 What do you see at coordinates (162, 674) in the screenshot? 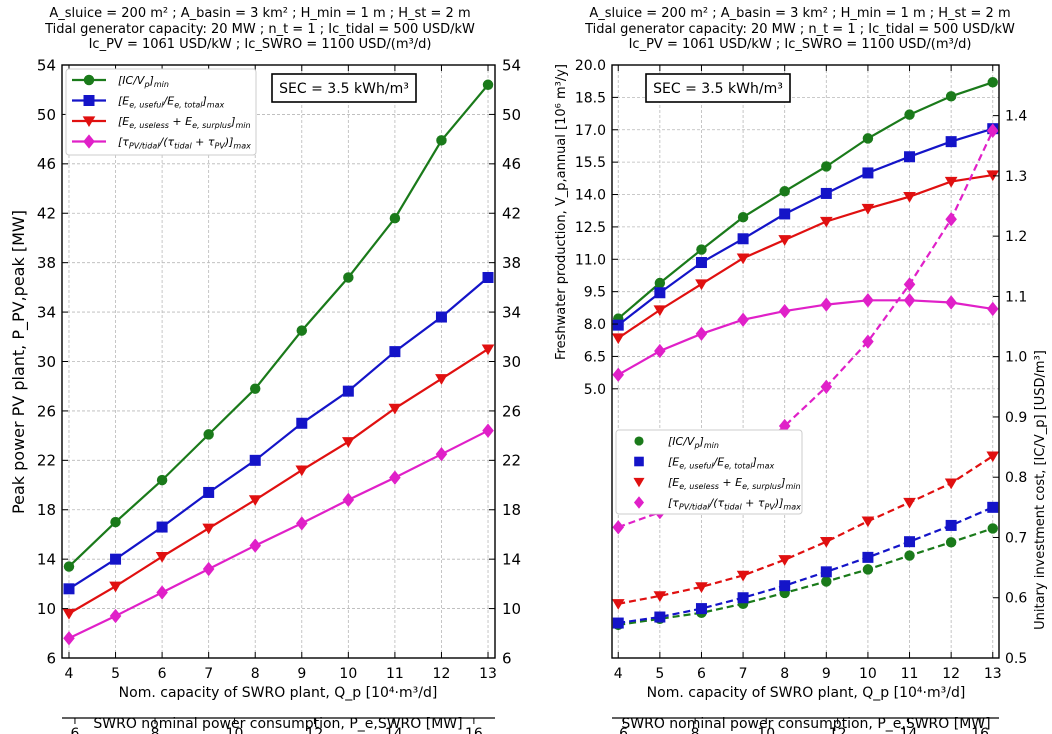
I see `x-tick-label: 6` at bounding box center [162, 674].